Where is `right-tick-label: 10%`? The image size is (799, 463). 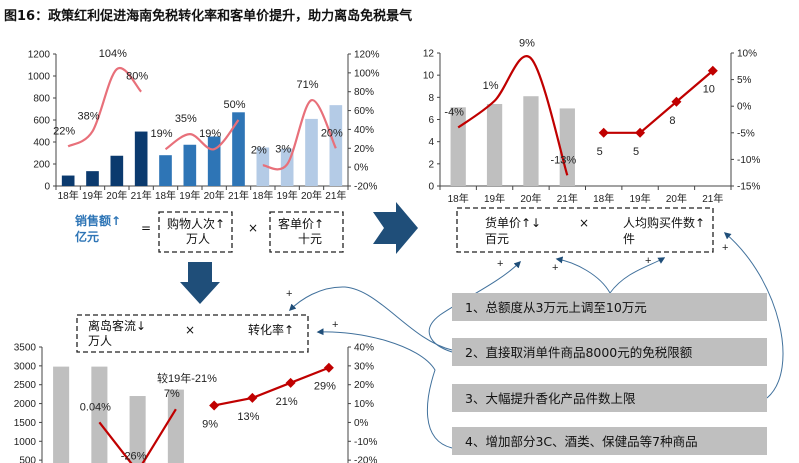 right-tick-label: 10% is located at coordinates (747, 54).